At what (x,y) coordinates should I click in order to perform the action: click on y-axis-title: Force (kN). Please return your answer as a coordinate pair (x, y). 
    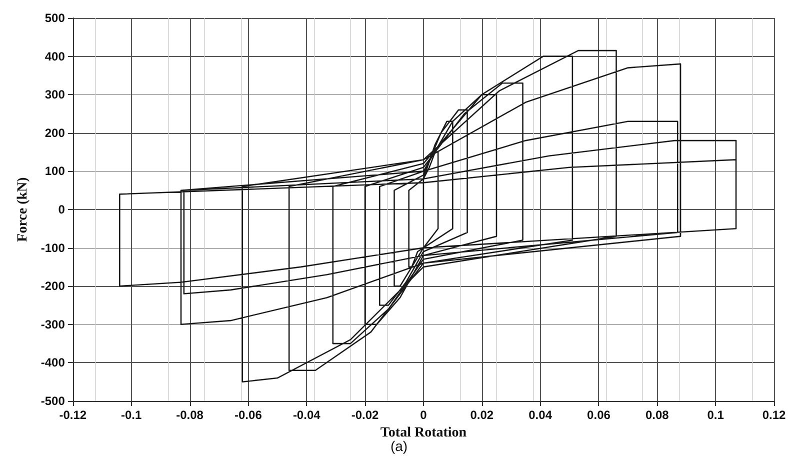
    Looking at the image, I should click on (23, 209).